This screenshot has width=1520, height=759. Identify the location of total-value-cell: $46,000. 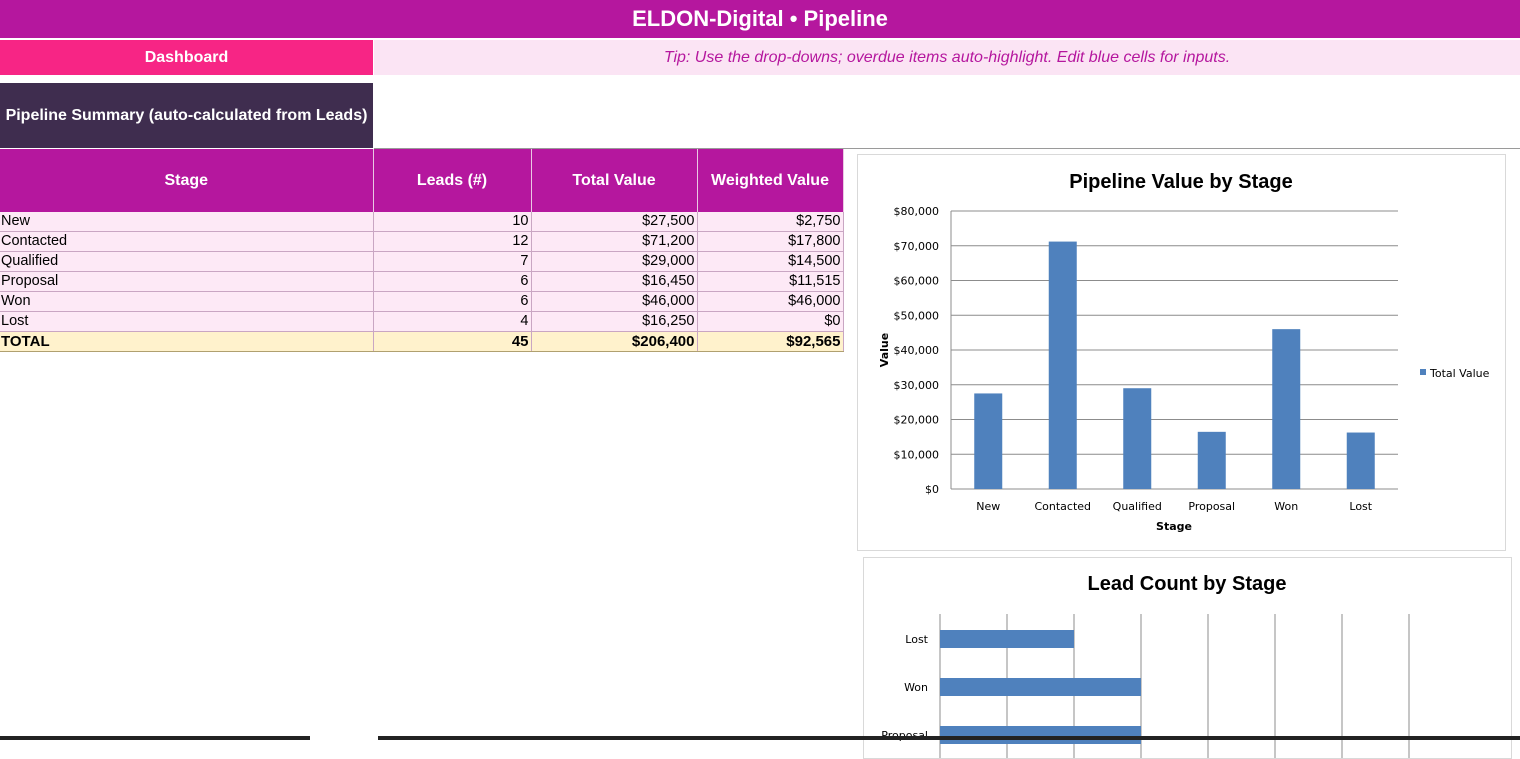
(614, 301).